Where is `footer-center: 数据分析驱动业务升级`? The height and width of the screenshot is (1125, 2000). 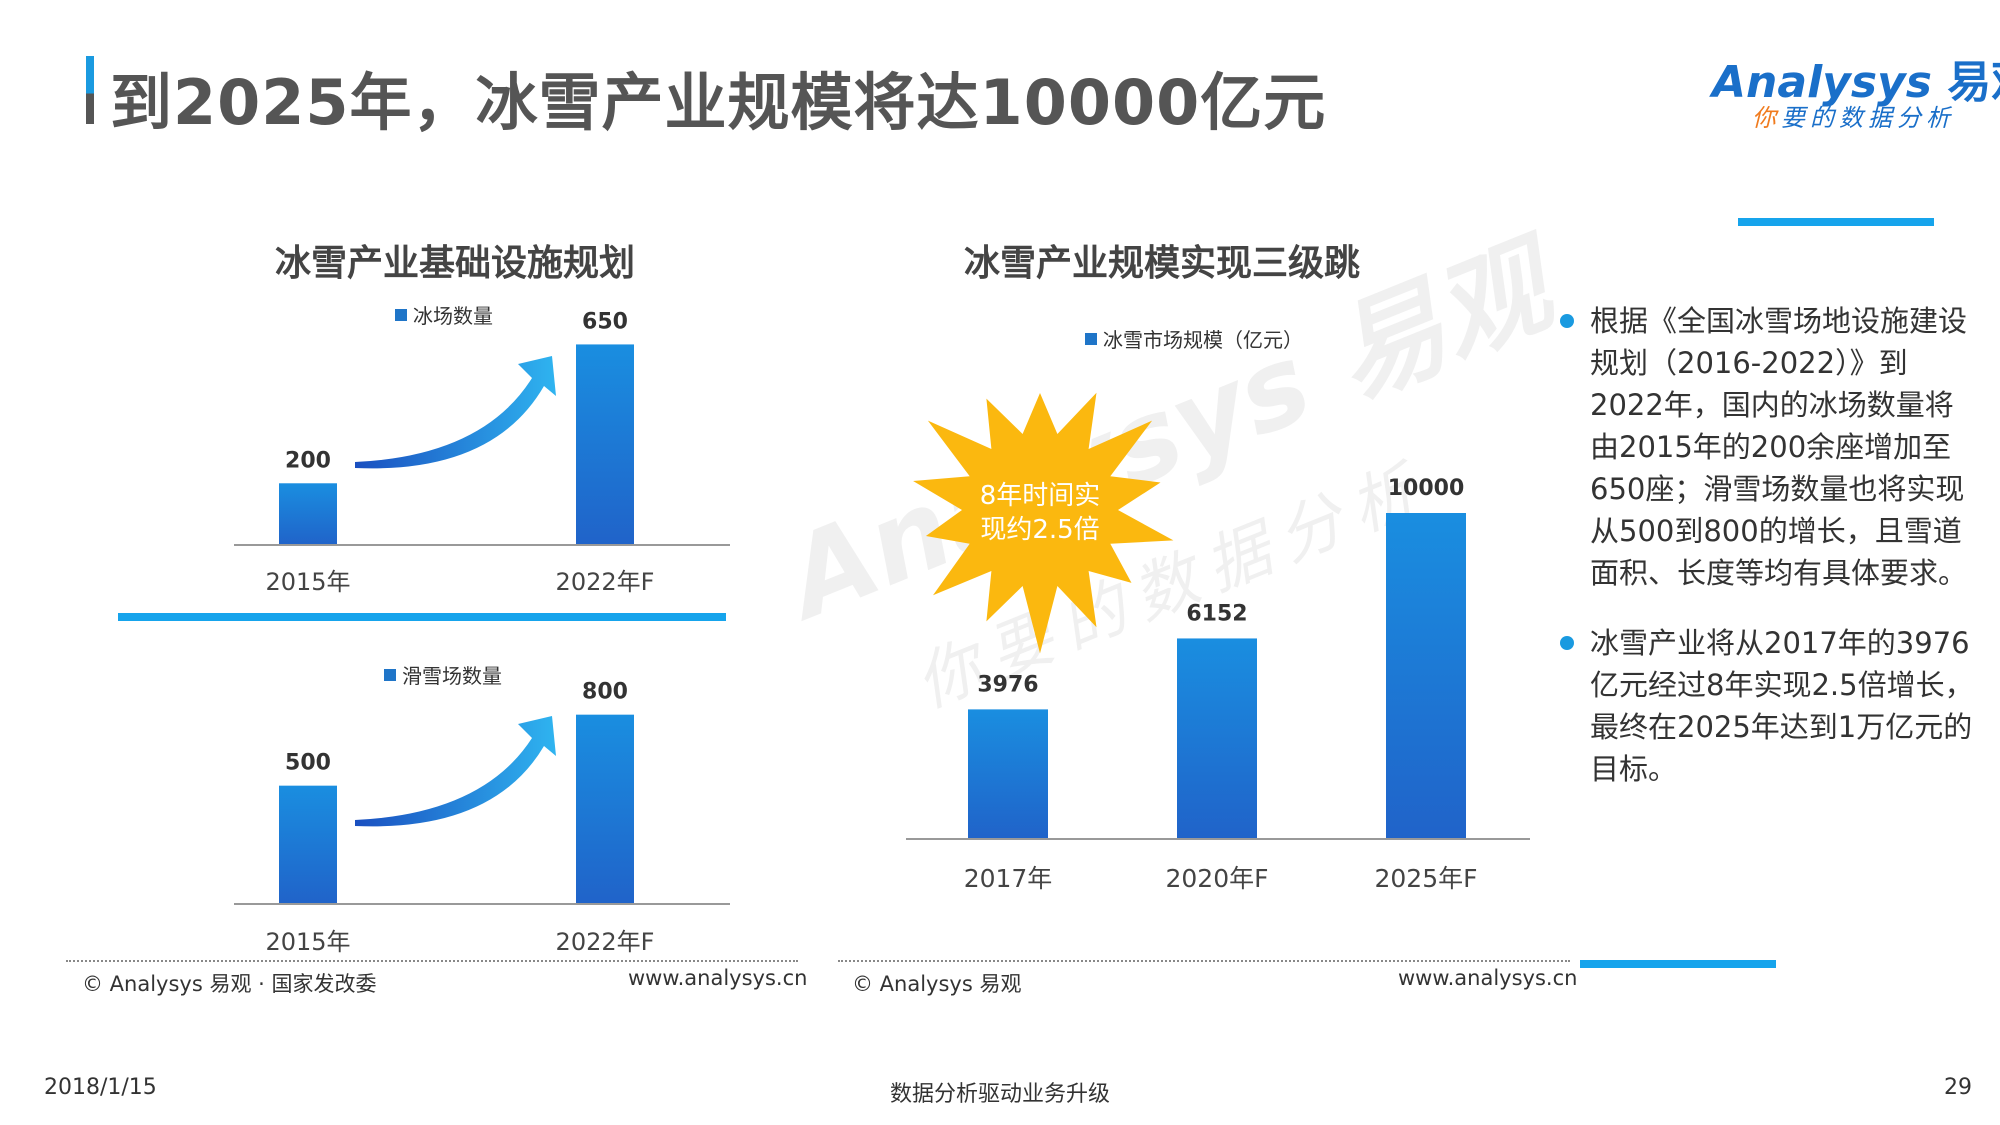
footer-center: 数据分析驱动业务升级 is located at coordinates (1000, 1094).